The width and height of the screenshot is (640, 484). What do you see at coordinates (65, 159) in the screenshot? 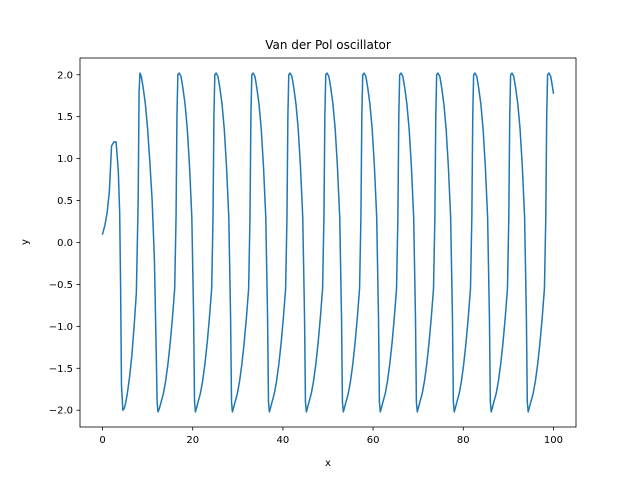
I see `y-tick-label: 1.0` at bounding box center [65, 159].